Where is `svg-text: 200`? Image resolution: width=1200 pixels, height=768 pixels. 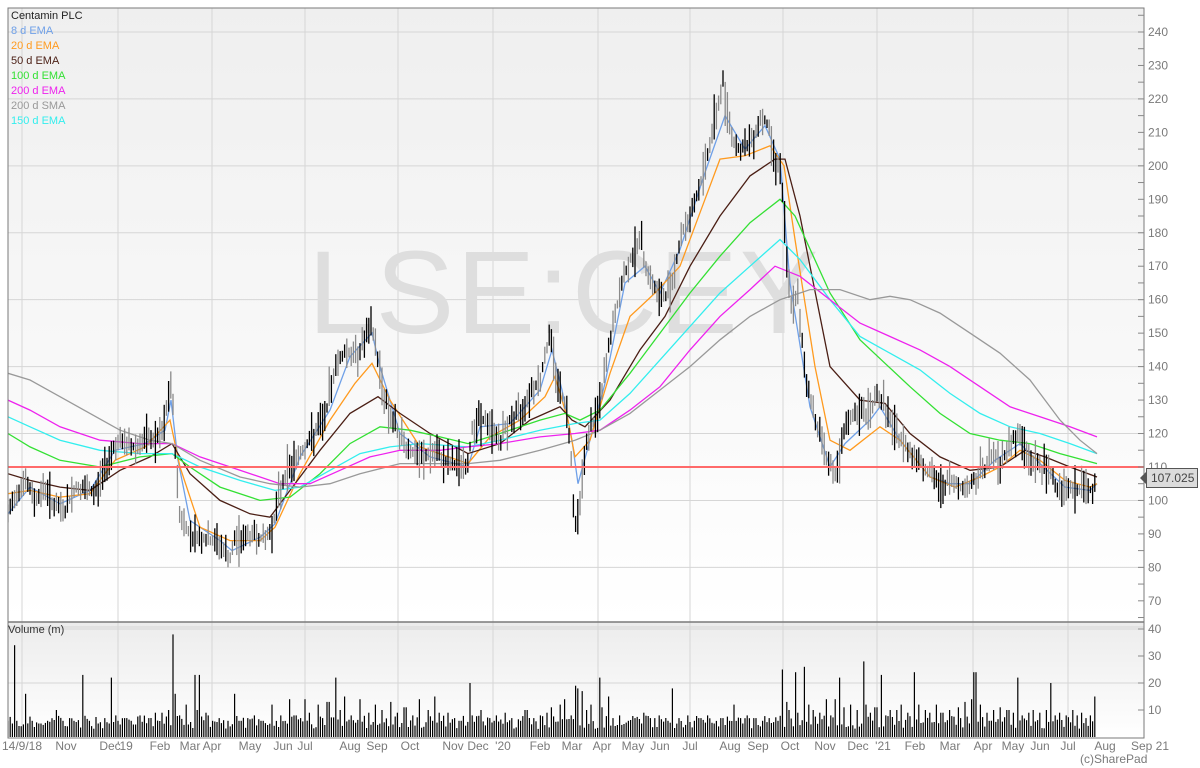 svg-text: 200 is located at coordinates (1158, 166).